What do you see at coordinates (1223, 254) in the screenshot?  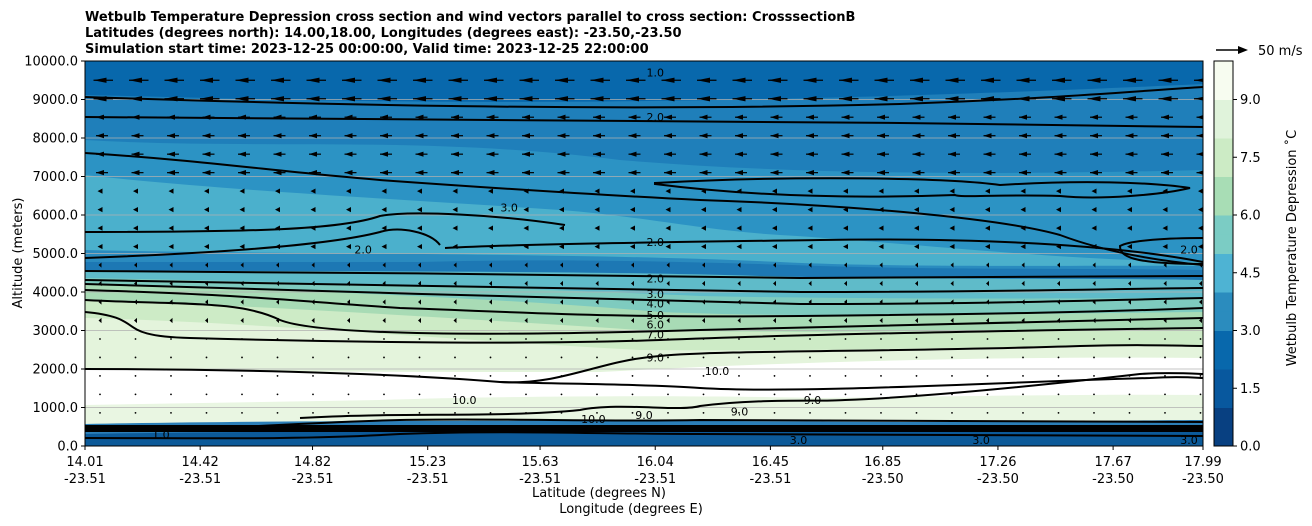 I see `colorbar` at bounding box center [1223, 254].